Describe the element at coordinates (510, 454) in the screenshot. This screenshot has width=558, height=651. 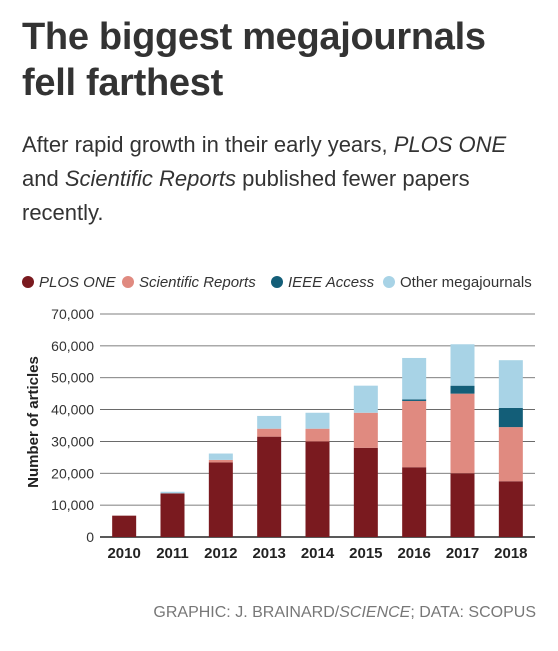
I see `bar-segment-scientific-reports-2018` at that location.